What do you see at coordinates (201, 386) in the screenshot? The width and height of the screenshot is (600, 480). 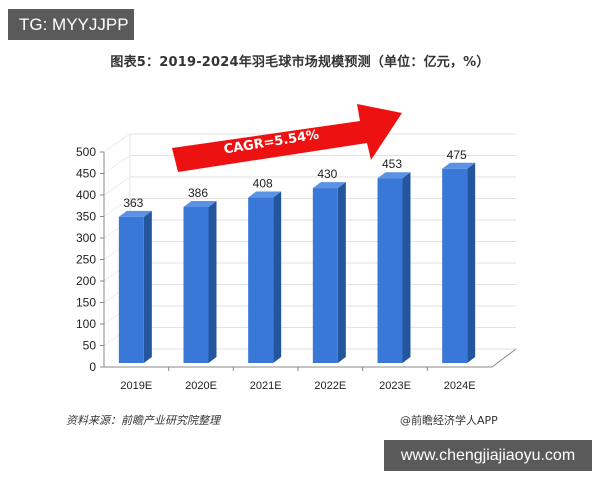 I see `x-category-label: 2020E` at bounding box center [201, 386].